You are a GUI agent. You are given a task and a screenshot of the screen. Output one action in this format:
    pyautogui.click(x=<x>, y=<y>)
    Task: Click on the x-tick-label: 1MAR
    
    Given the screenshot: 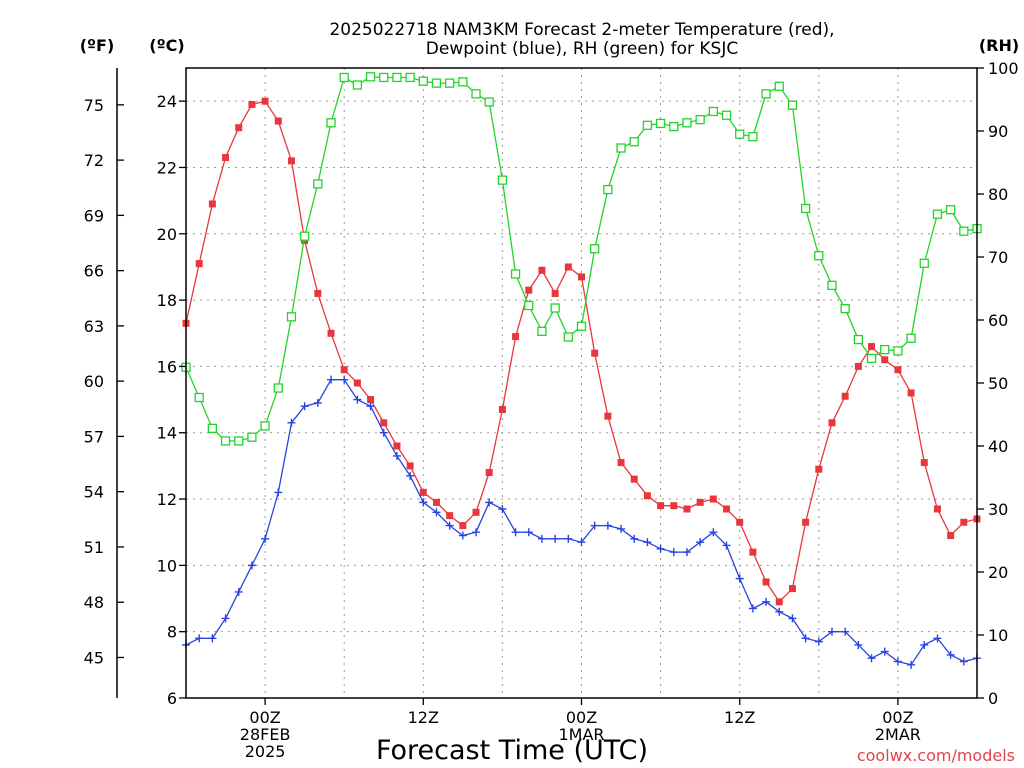 What is the action you would take?
    pyautogui.click(x=581, y=734)
    